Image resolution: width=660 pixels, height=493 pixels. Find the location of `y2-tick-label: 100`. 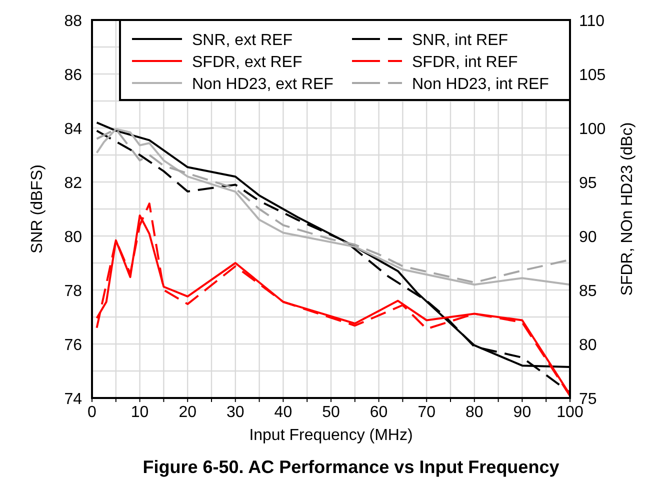

y2-tick-label: 100 is located at coordinates (592, 129).